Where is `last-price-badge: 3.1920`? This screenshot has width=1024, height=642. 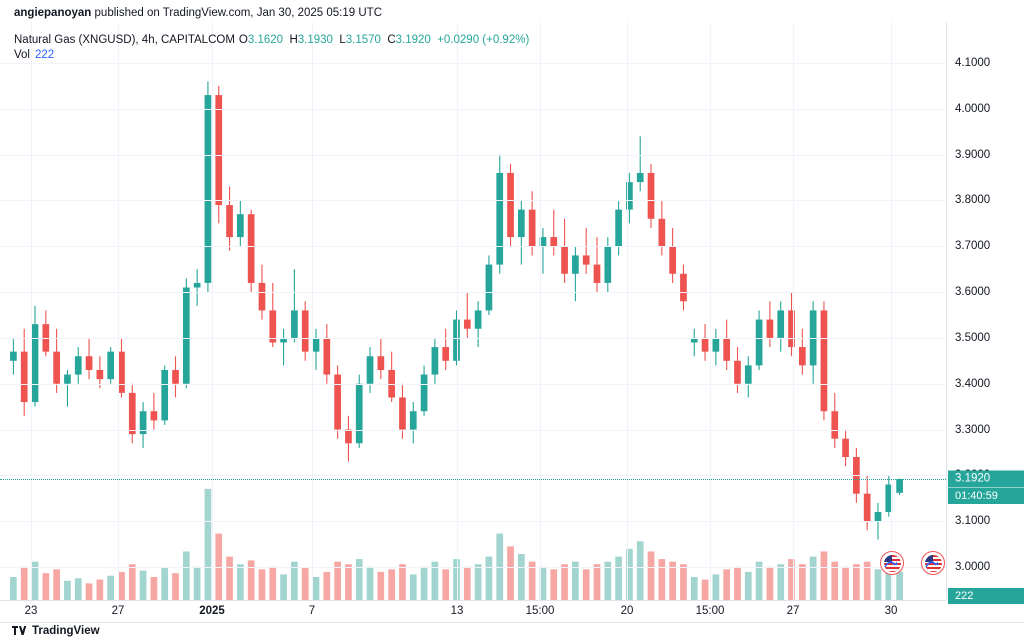
last-price-badge: 3.1920 is located at coordinates (986, 479).